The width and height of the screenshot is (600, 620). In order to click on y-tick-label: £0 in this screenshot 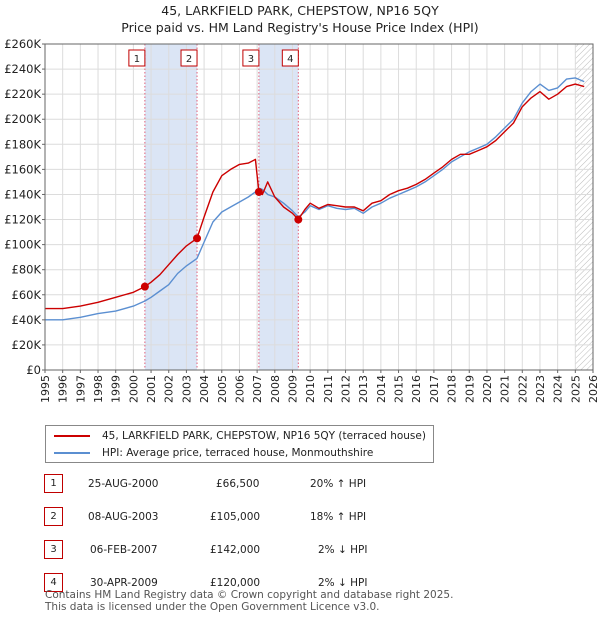, I will do `click(33, 370)`.